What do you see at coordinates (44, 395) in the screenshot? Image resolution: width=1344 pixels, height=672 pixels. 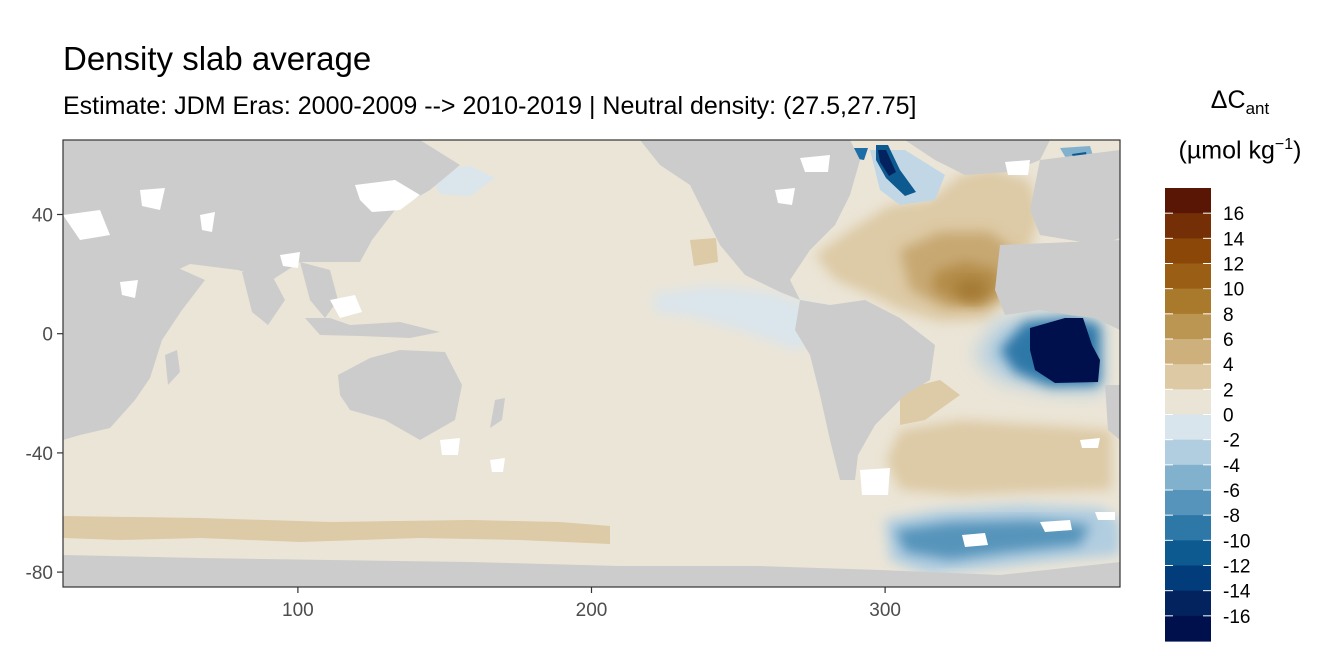 I see `y-axis: 40 0 -40 -80` at bounding box center [44, 395].